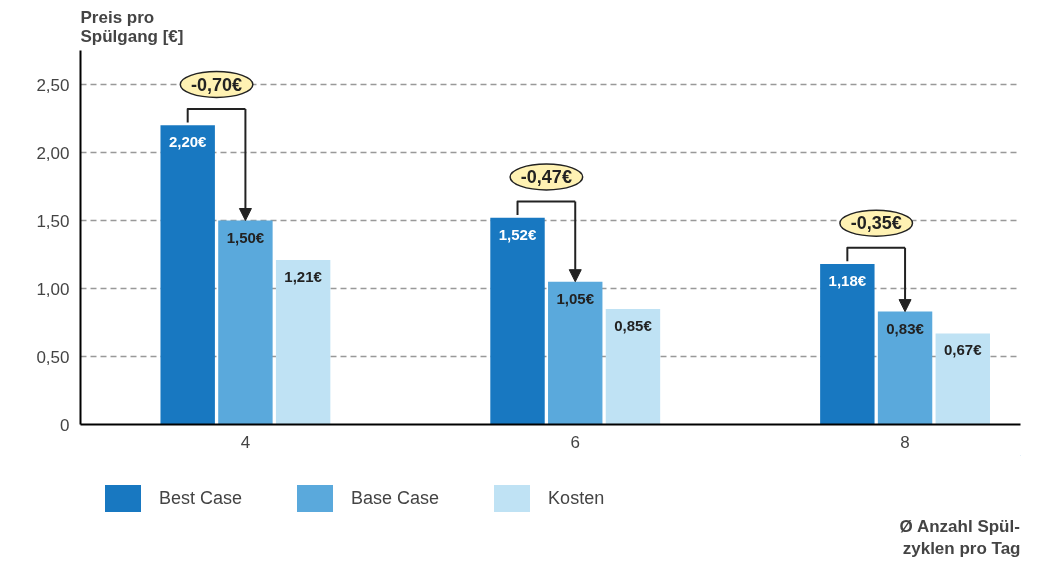 This screenshot has height=575, width=1051. Describe the element at coordinates (576, 498) in the screenshot. I see `legend-label: Kosten` at that location.